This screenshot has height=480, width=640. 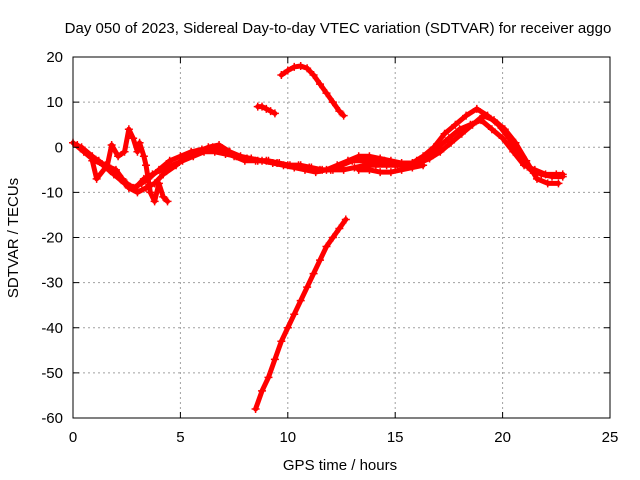 I want to click on y-tick-label: 20, so click(x=54, y=57).